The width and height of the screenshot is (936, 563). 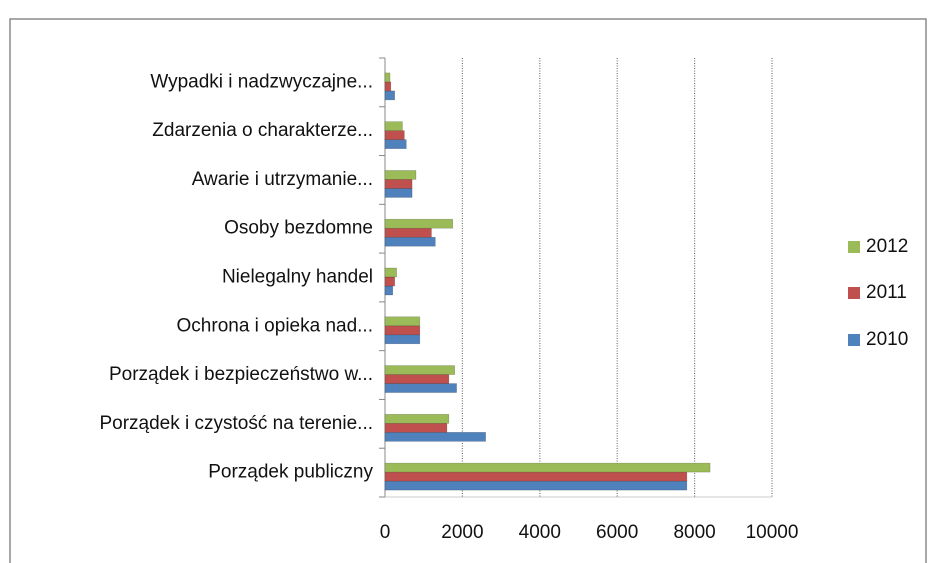 What do you see at coordinates (462, 532) in the screenshot?
I see `x-tick-label: 2000` at bounding box center [462, 532].